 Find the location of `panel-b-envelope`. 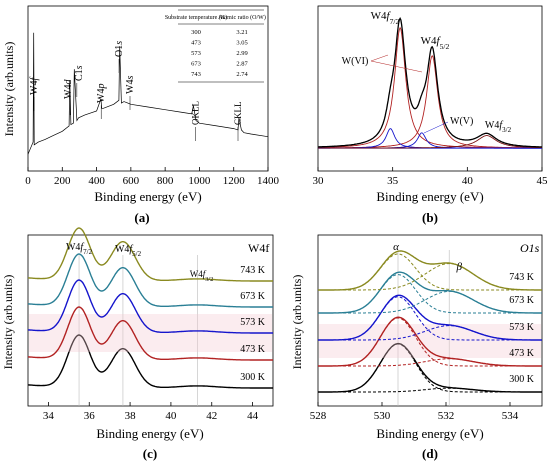

panel-b-envelope is located at coordinates (430, 82).